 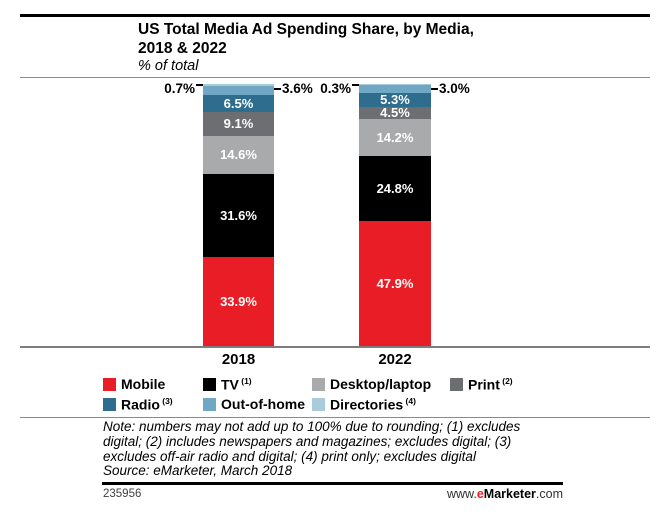 What do you see at coordinates (454, 88) in the screenshot?
I see `callout-label-out-of-home: 3.0%` at bounding box center [454, 88].